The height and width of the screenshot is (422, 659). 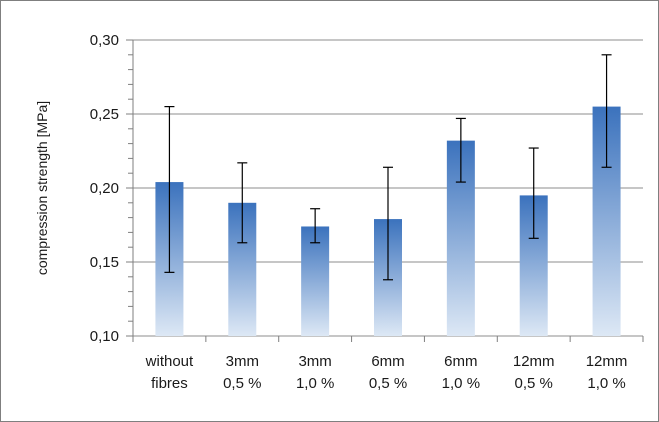 I want to click on x-tick-label: 3mm 1,0 %, so click(x=315, y=372).